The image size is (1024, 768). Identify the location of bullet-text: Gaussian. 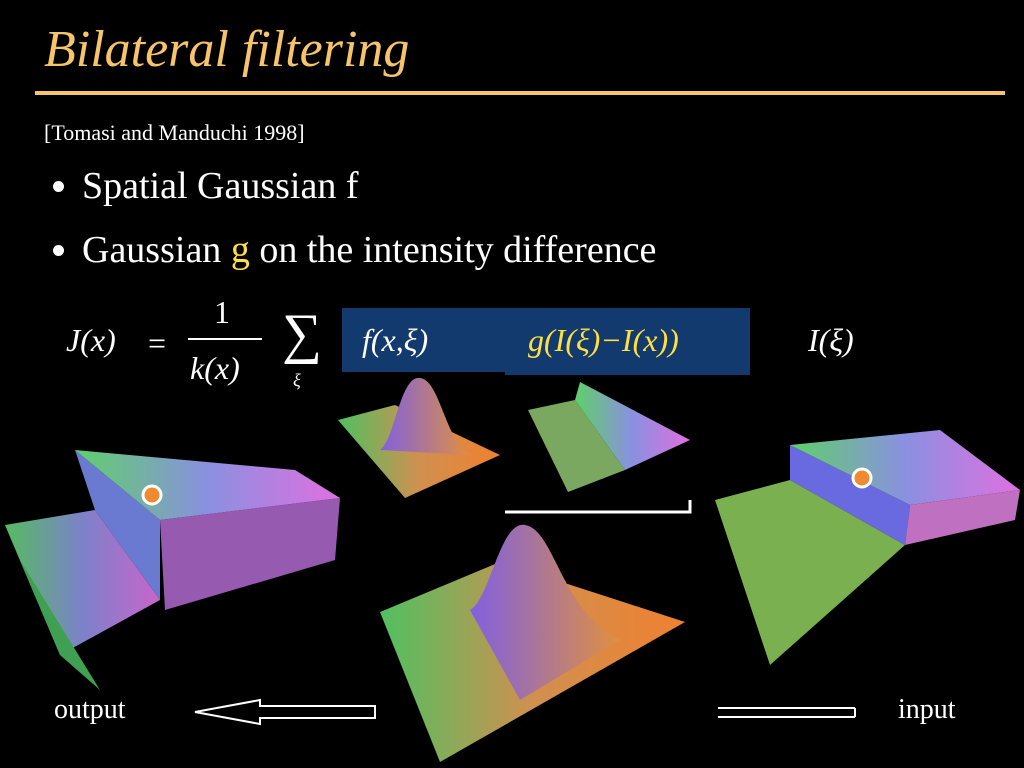
(156, 250).